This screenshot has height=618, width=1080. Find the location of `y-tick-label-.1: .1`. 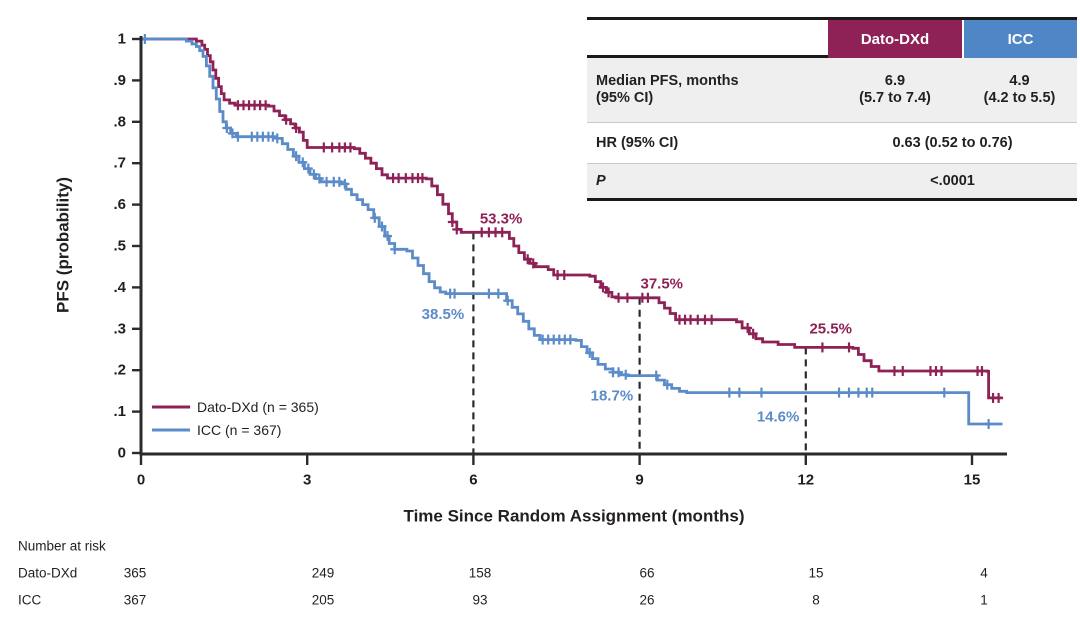

y-tick-label-.1: .1 is located at coordinates (119, 411).